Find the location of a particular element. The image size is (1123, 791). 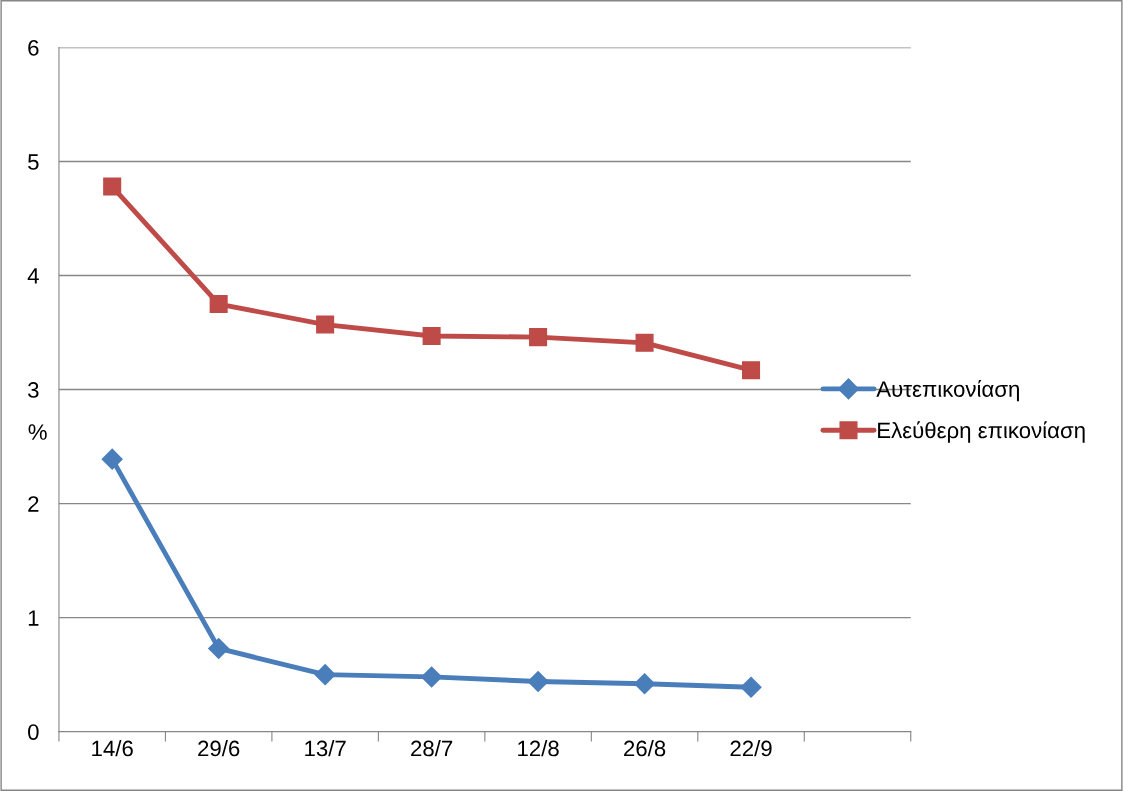

x-tick-label: 22/9 is located at coordinates (751, 748).